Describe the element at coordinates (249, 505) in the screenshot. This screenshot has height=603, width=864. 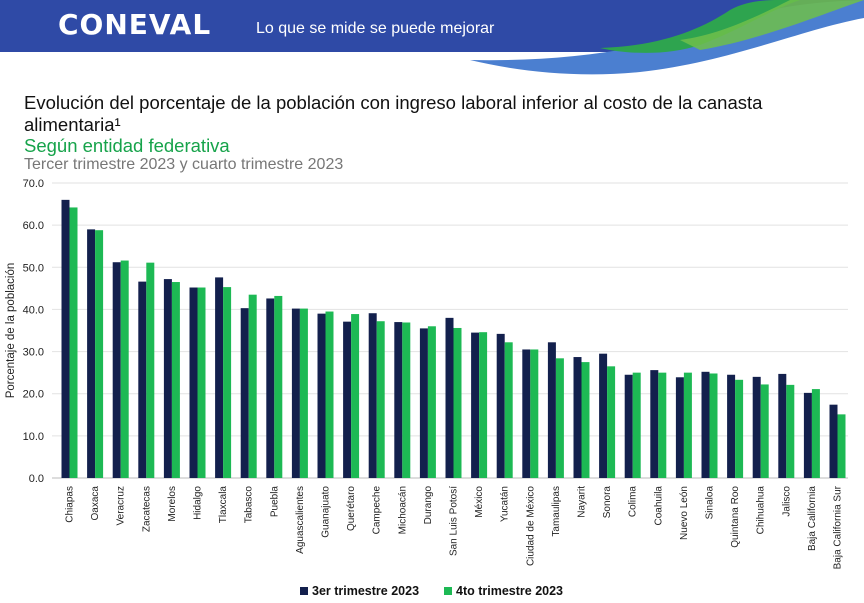
I see `x-tick-label: Tabasco` at that location.